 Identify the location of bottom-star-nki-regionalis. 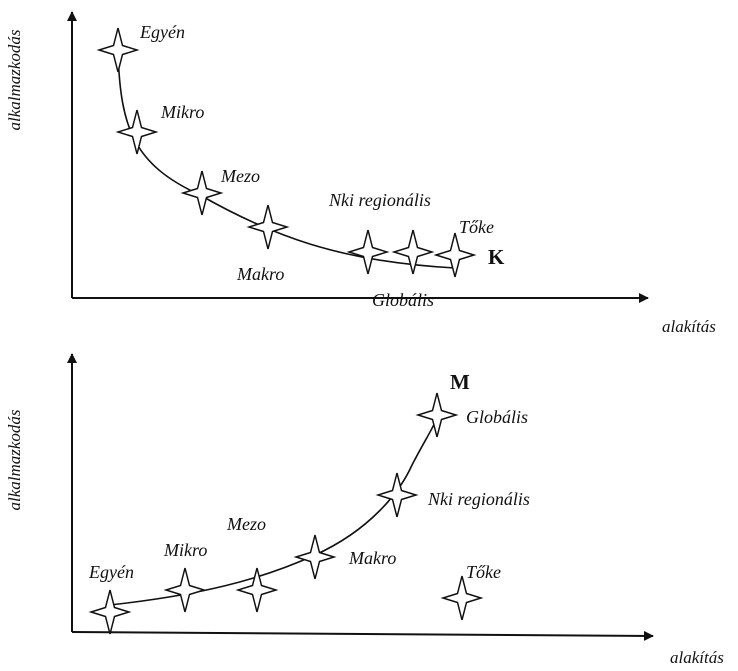
(397, 495).